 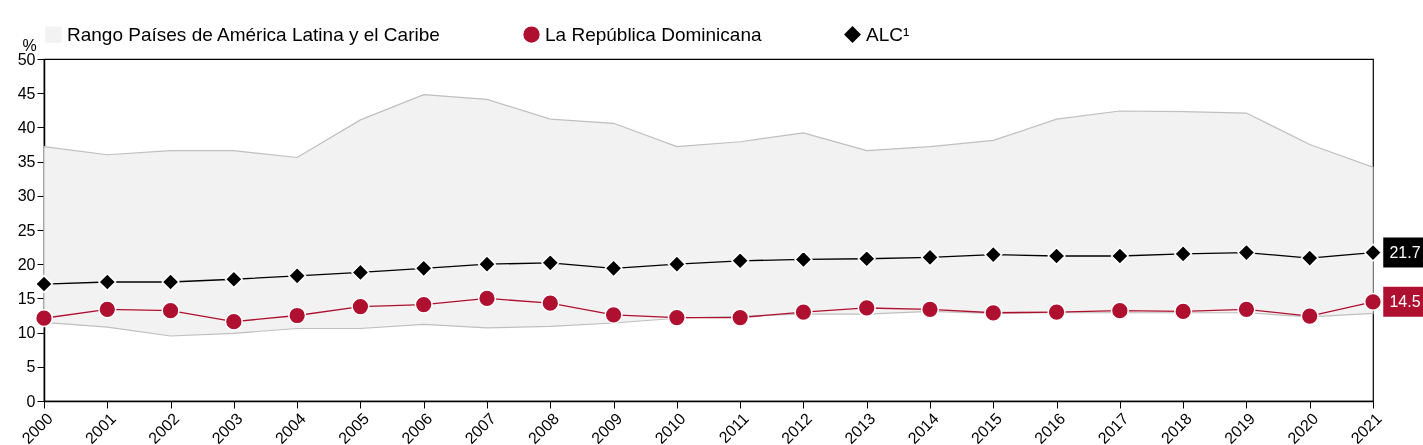 I want to click on legend-label: Rango Países de América Latina y el Caribe, so click(x=253, y=34).